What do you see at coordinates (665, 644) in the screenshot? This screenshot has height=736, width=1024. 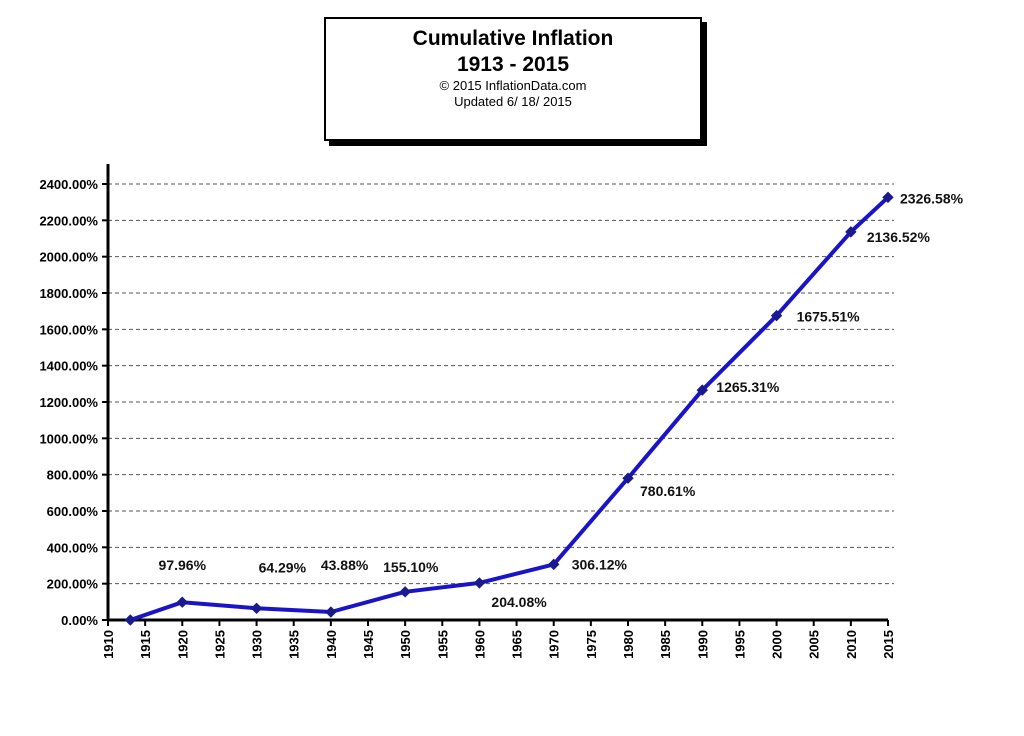 I see `x-tick-label: 1985` at bounding box center [665, 644].